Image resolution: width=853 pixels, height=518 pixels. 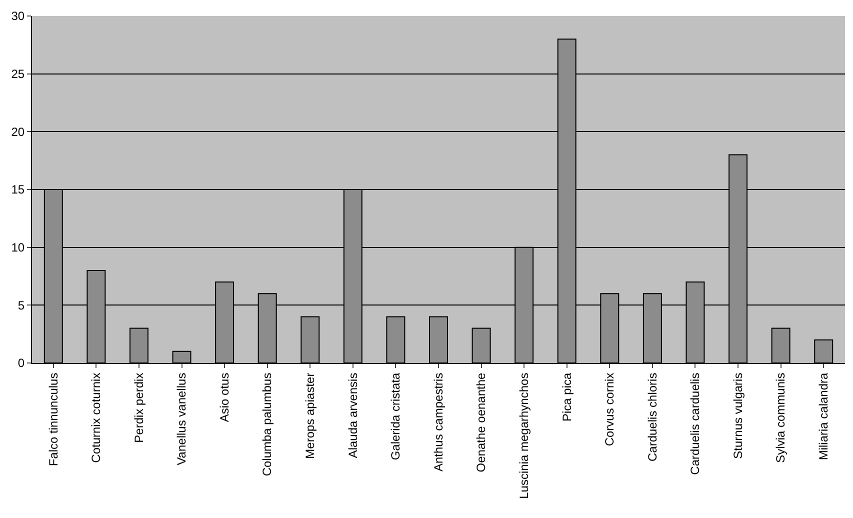 I want to click on x-tick-label: Carduelis carduelis, so click(x=695, y=423).